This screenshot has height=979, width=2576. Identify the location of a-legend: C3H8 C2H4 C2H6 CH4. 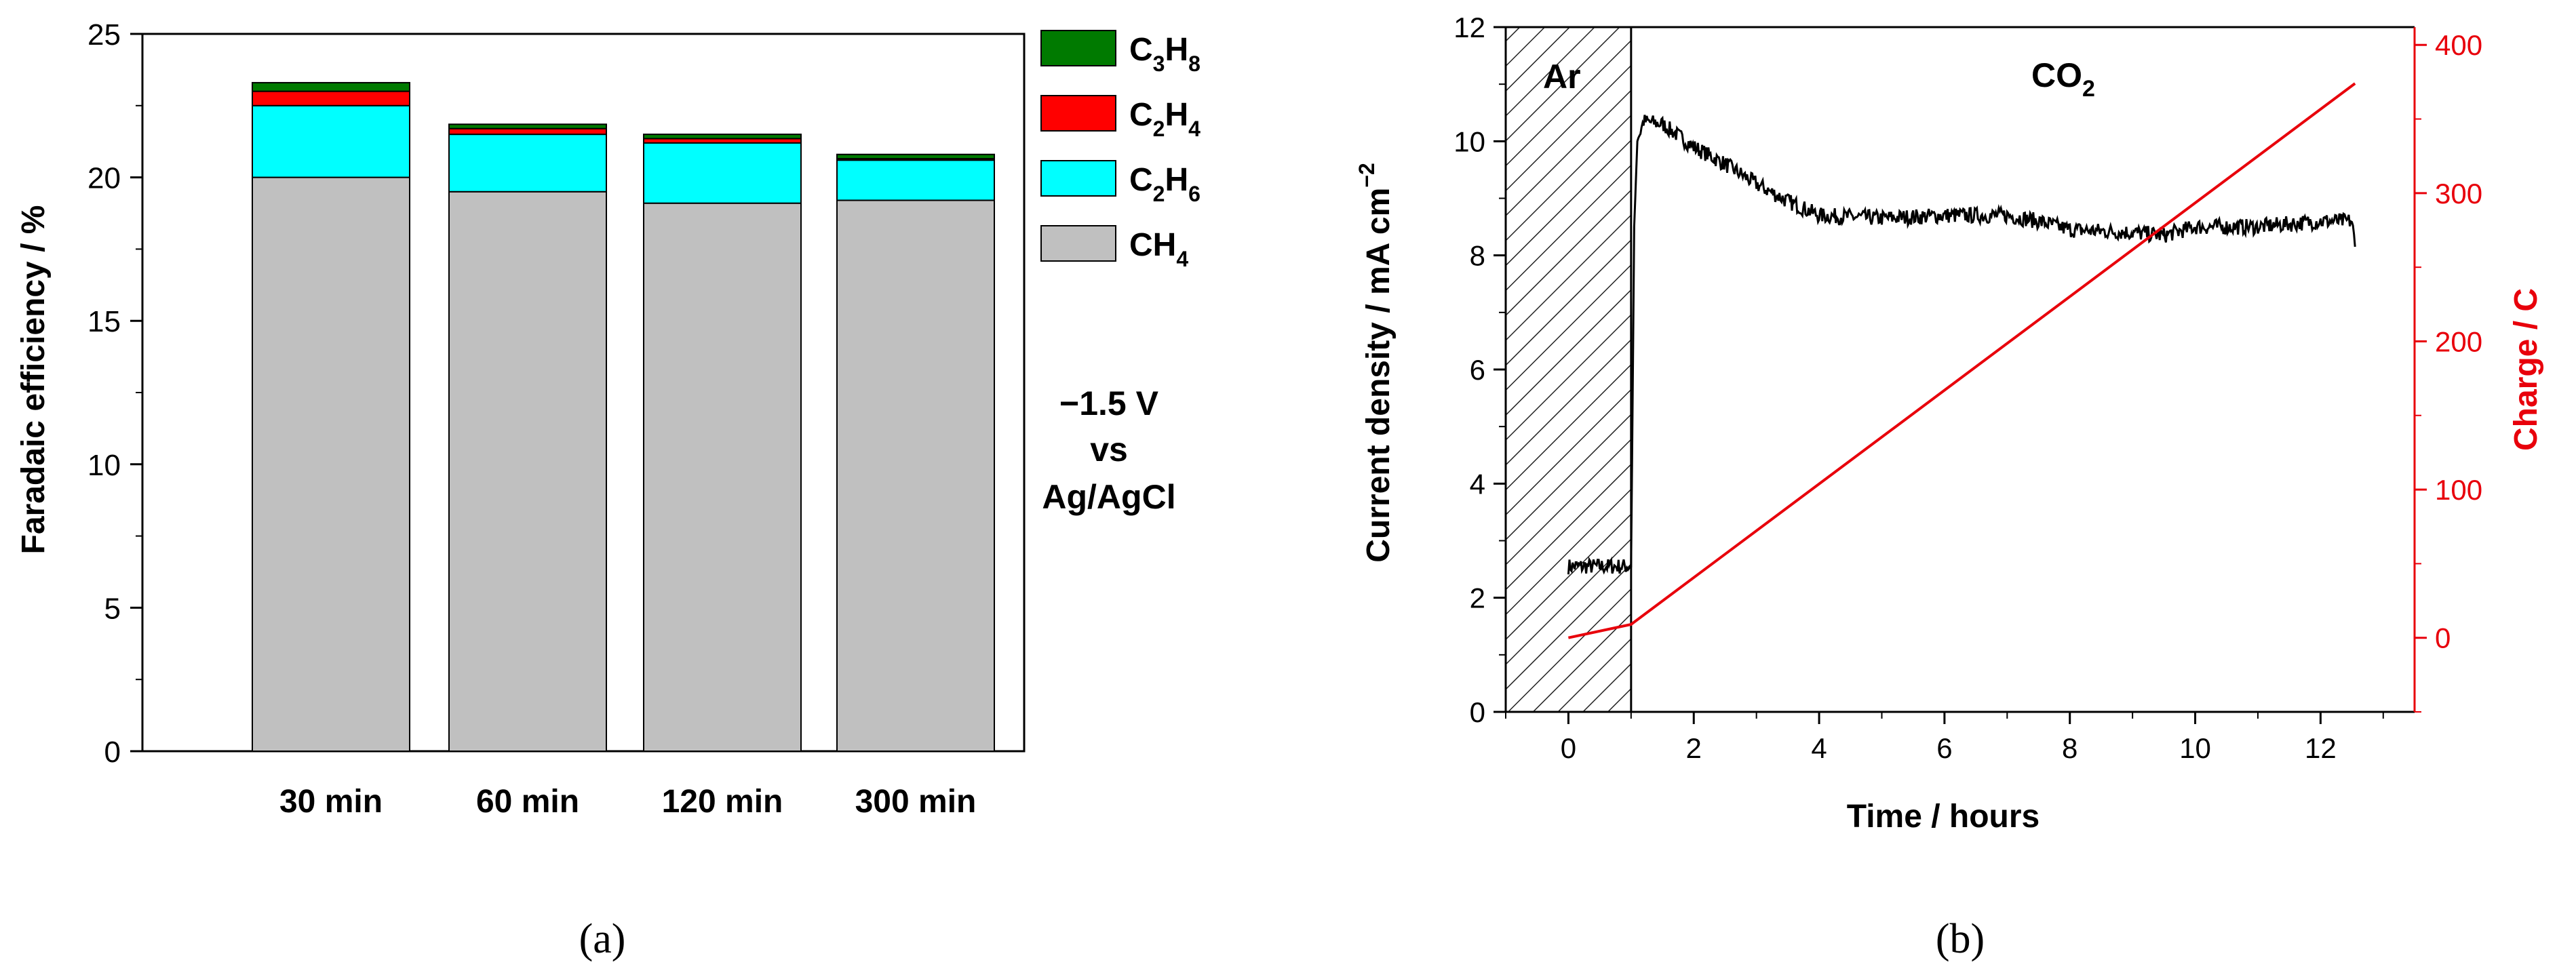
(1120, 150).